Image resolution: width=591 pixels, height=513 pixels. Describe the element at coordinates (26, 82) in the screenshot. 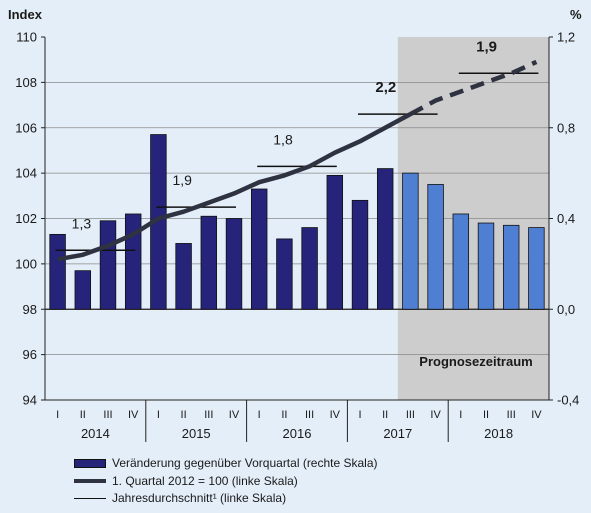

I see `left-tick-label: 108` at that location.